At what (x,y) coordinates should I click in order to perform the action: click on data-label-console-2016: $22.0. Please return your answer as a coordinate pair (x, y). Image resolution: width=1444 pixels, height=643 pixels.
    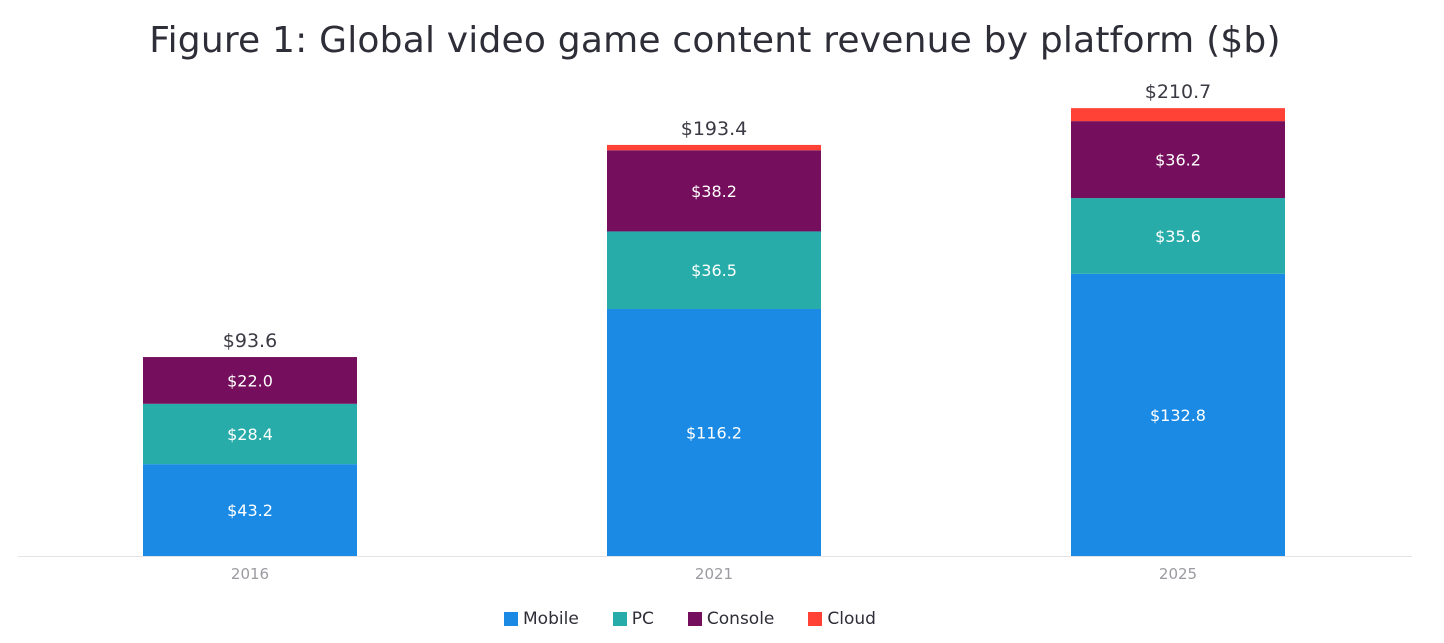
    Looking at the image, I should click on (250, 380).